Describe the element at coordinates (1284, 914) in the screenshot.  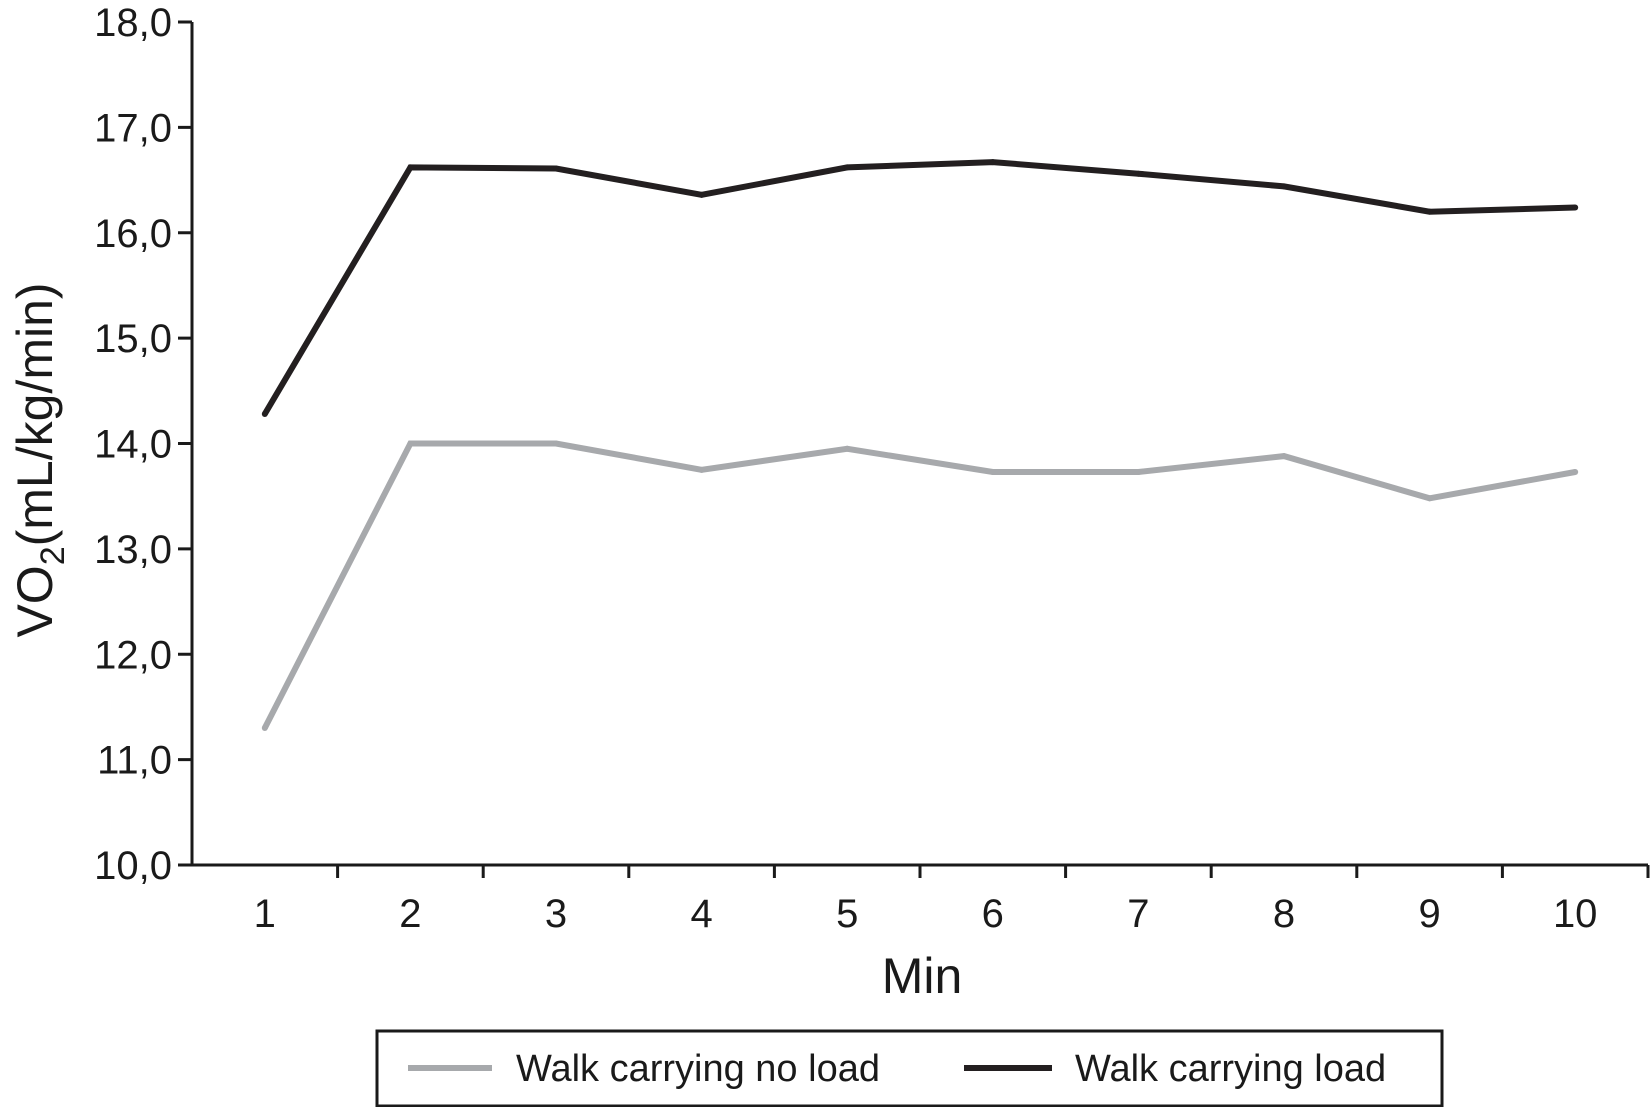
I see `x-tick-label: 8` at that location.